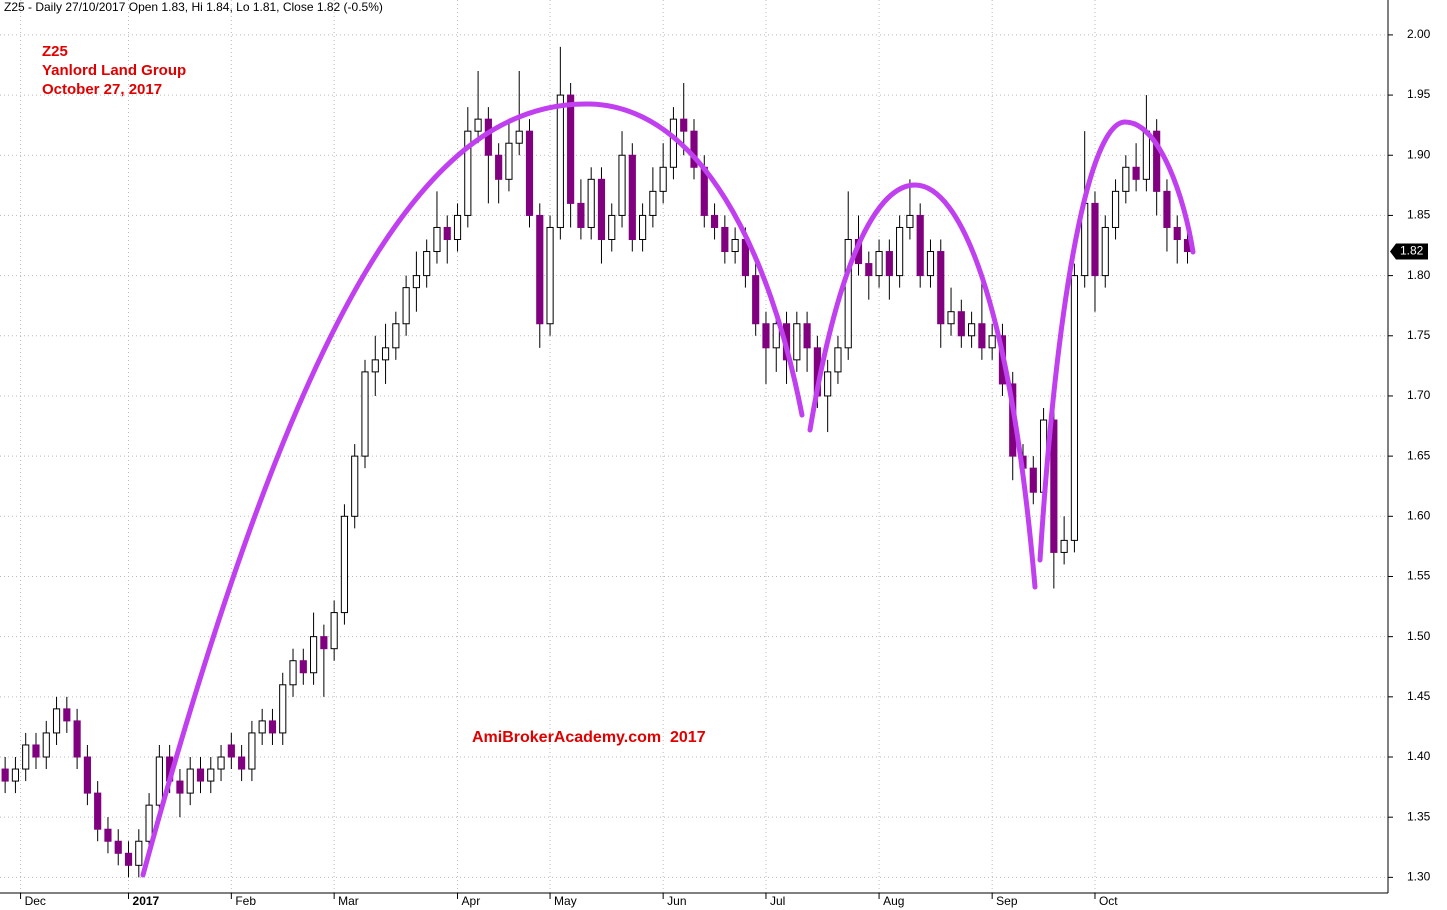  Describe the element at coordinates (1419, 696) in the screenshot. I see `y-tick-label: 1.45` at that location.